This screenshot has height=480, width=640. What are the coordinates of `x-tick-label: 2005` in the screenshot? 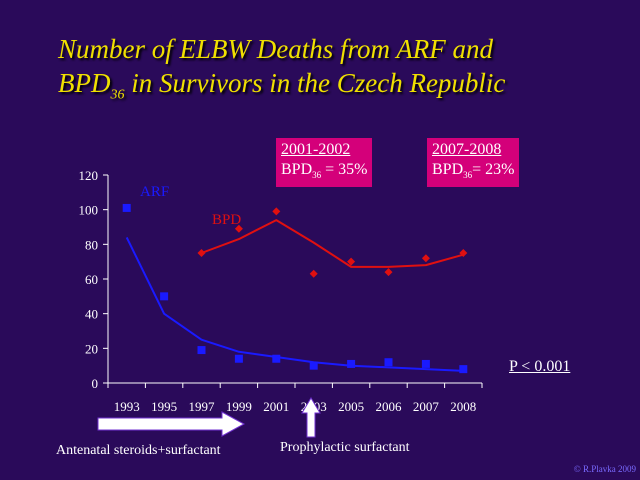 It's located at (351, 406).